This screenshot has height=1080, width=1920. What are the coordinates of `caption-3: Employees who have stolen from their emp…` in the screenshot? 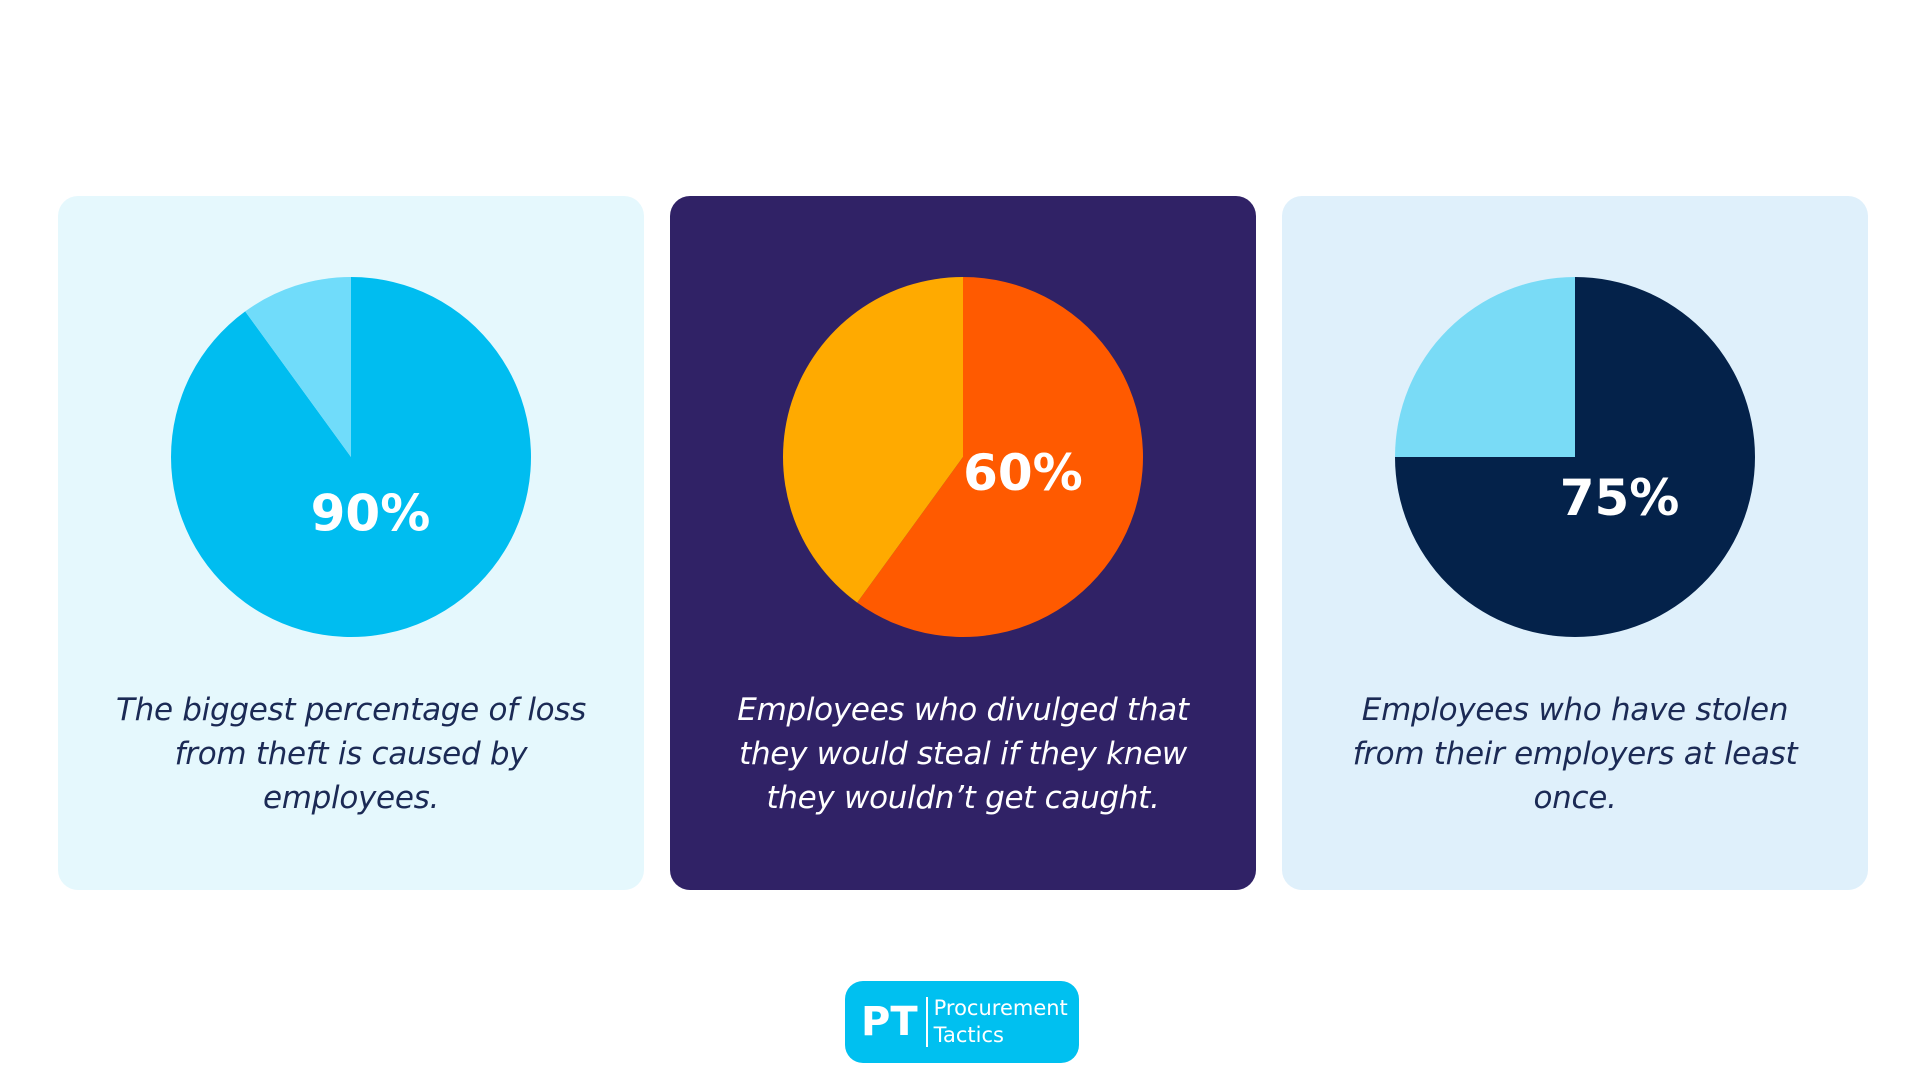 It's located at (1575, 754).